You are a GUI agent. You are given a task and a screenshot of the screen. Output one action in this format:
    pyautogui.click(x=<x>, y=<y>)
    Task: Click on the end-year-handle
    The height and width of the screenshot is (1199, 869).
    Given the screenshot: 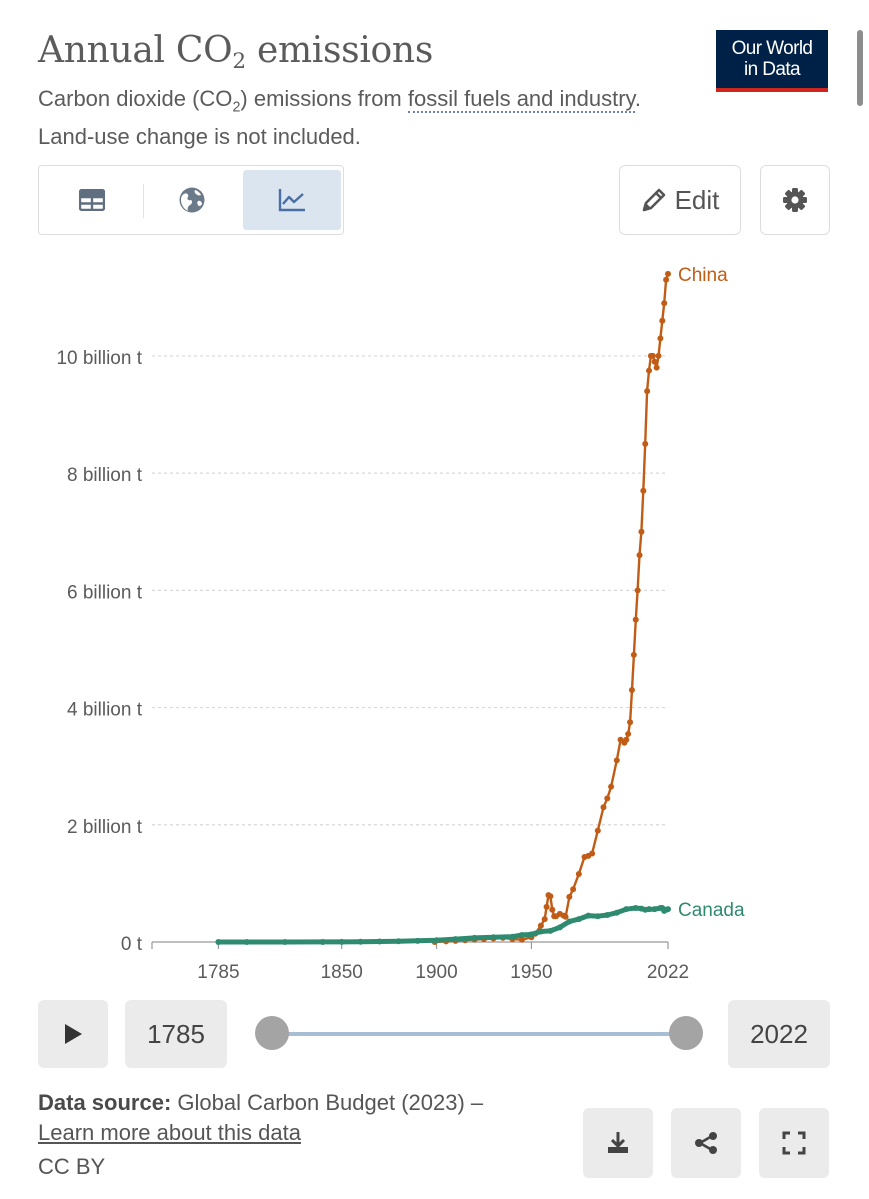 What is the action you would take?
    pyautogui.click(x=686, y=1033)
    